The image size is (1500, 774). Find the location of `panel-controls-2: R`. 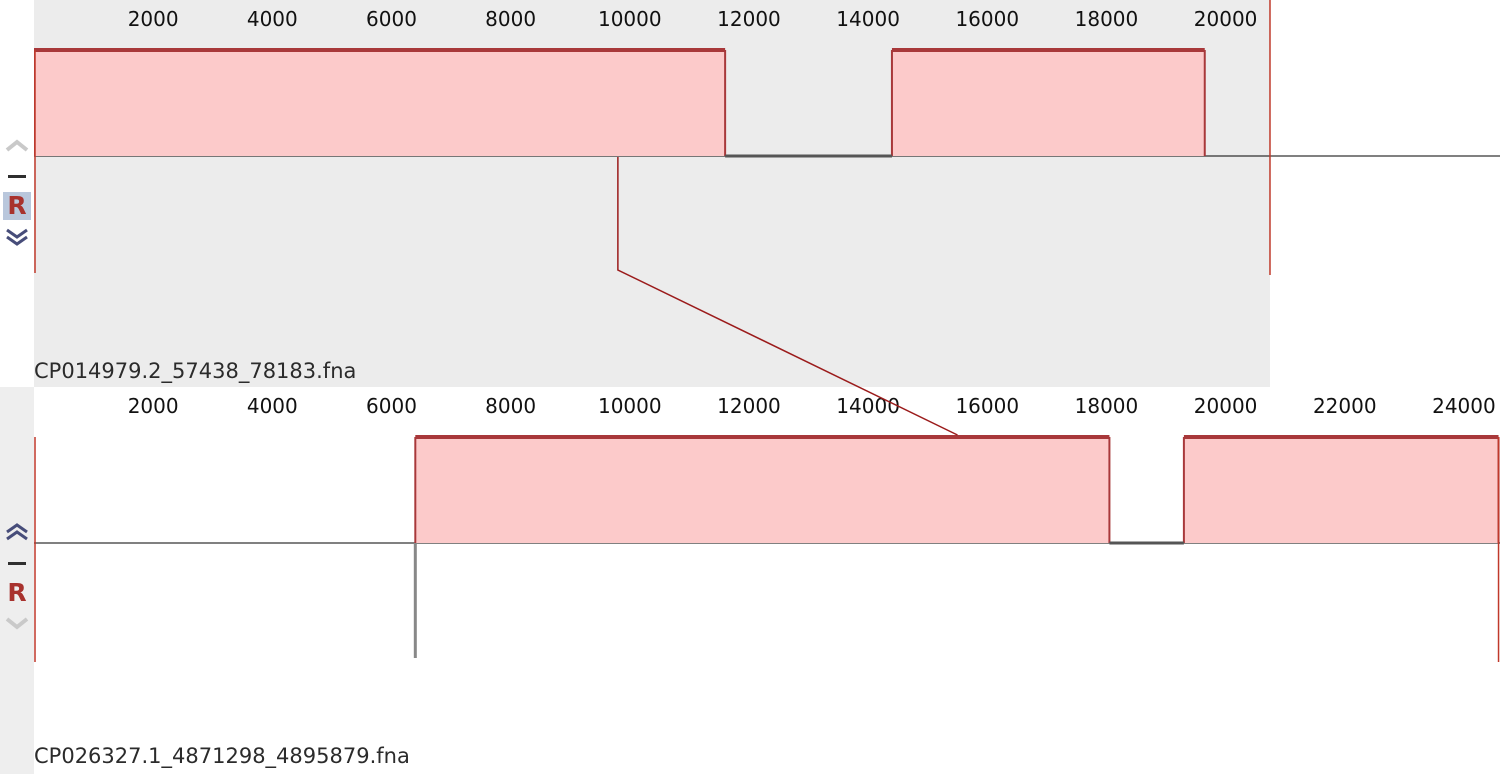

panel-controls-2: R is located at coordinates (17, 580).